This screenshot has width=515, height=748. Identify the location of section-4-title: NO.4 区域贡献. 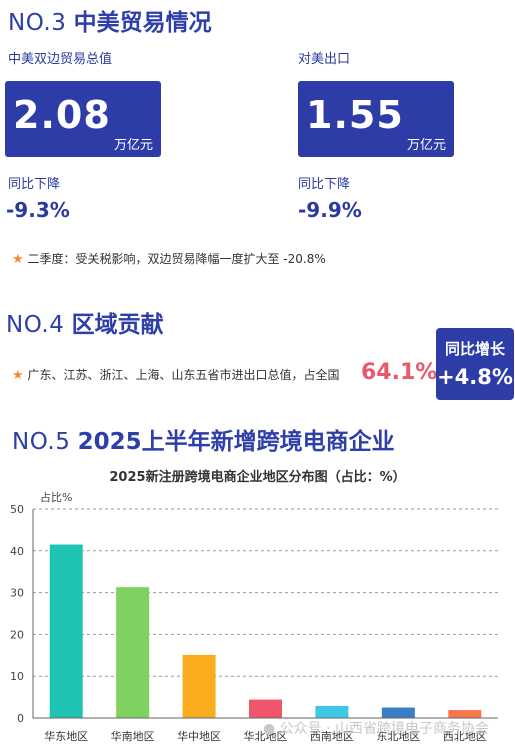
(85, 322).